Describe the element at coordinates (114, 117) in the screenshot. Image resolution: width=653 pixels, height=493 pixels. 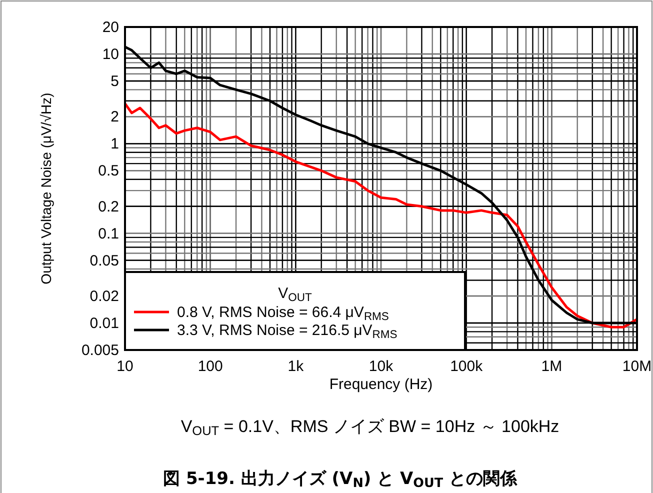
I see `y-tick-label: 2` at that location.